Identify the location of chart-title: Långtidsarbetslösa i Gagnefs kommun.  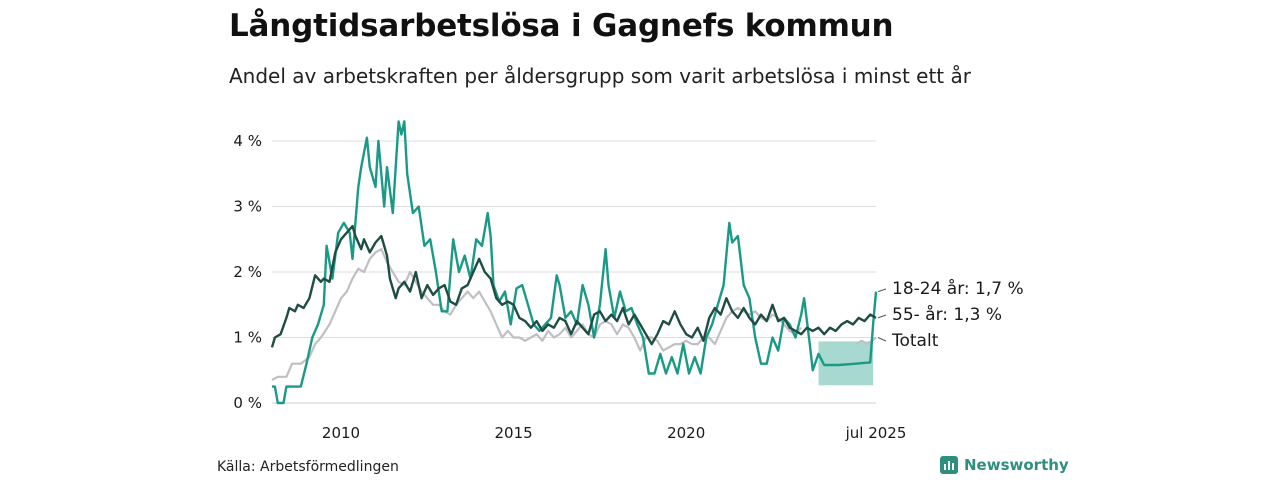
(561, 26).